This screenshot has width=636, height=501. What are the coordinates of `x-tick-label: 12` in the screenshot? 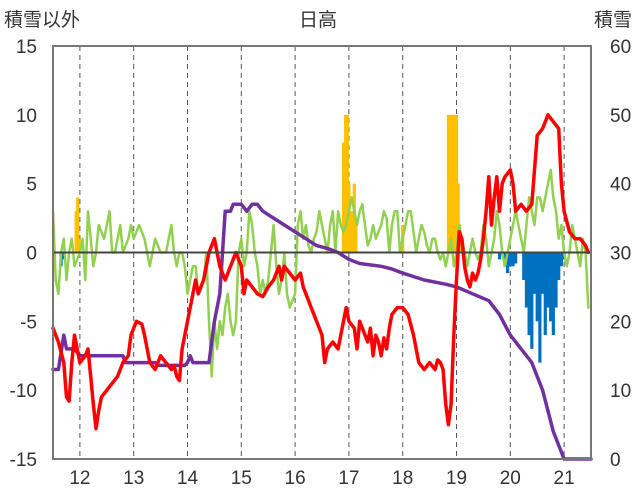 It's located at (79, 478).